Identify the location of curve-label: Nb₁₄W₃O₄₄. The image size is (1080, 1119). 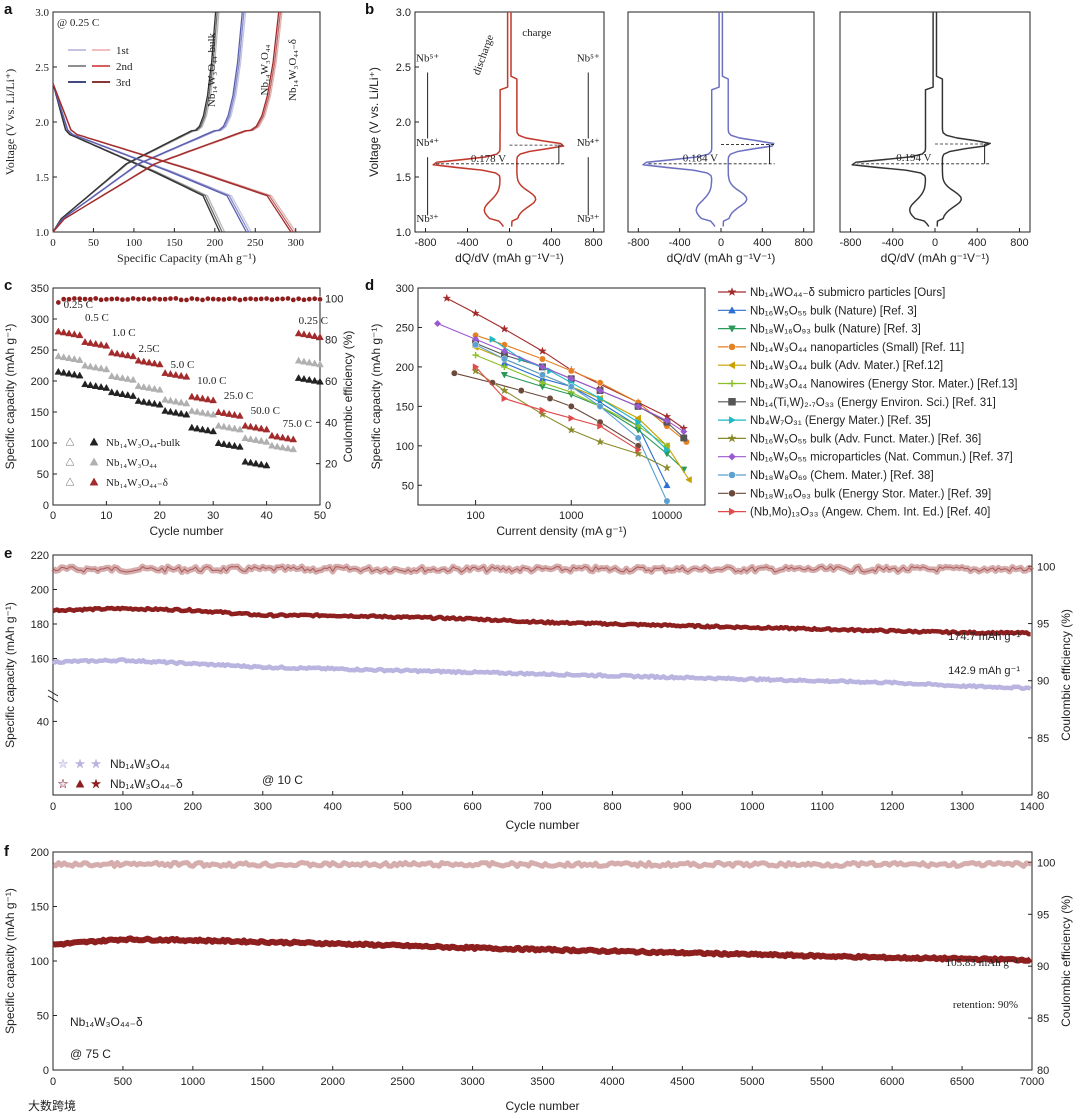
(265, 69).